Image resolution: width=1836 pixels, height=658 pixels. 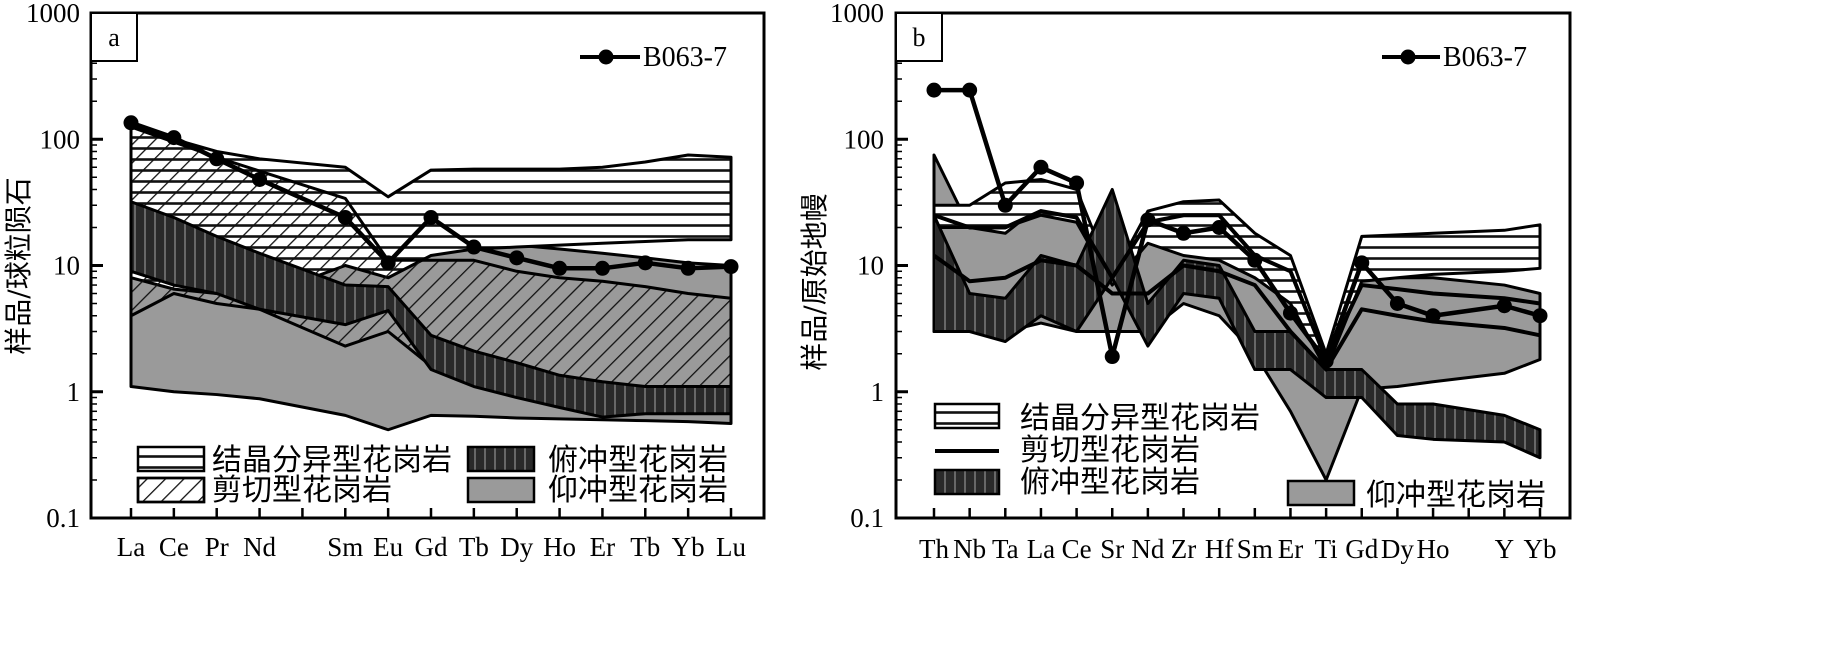 I want to click on legend-swatch-shear-hatch, so click(x=171, y=490).